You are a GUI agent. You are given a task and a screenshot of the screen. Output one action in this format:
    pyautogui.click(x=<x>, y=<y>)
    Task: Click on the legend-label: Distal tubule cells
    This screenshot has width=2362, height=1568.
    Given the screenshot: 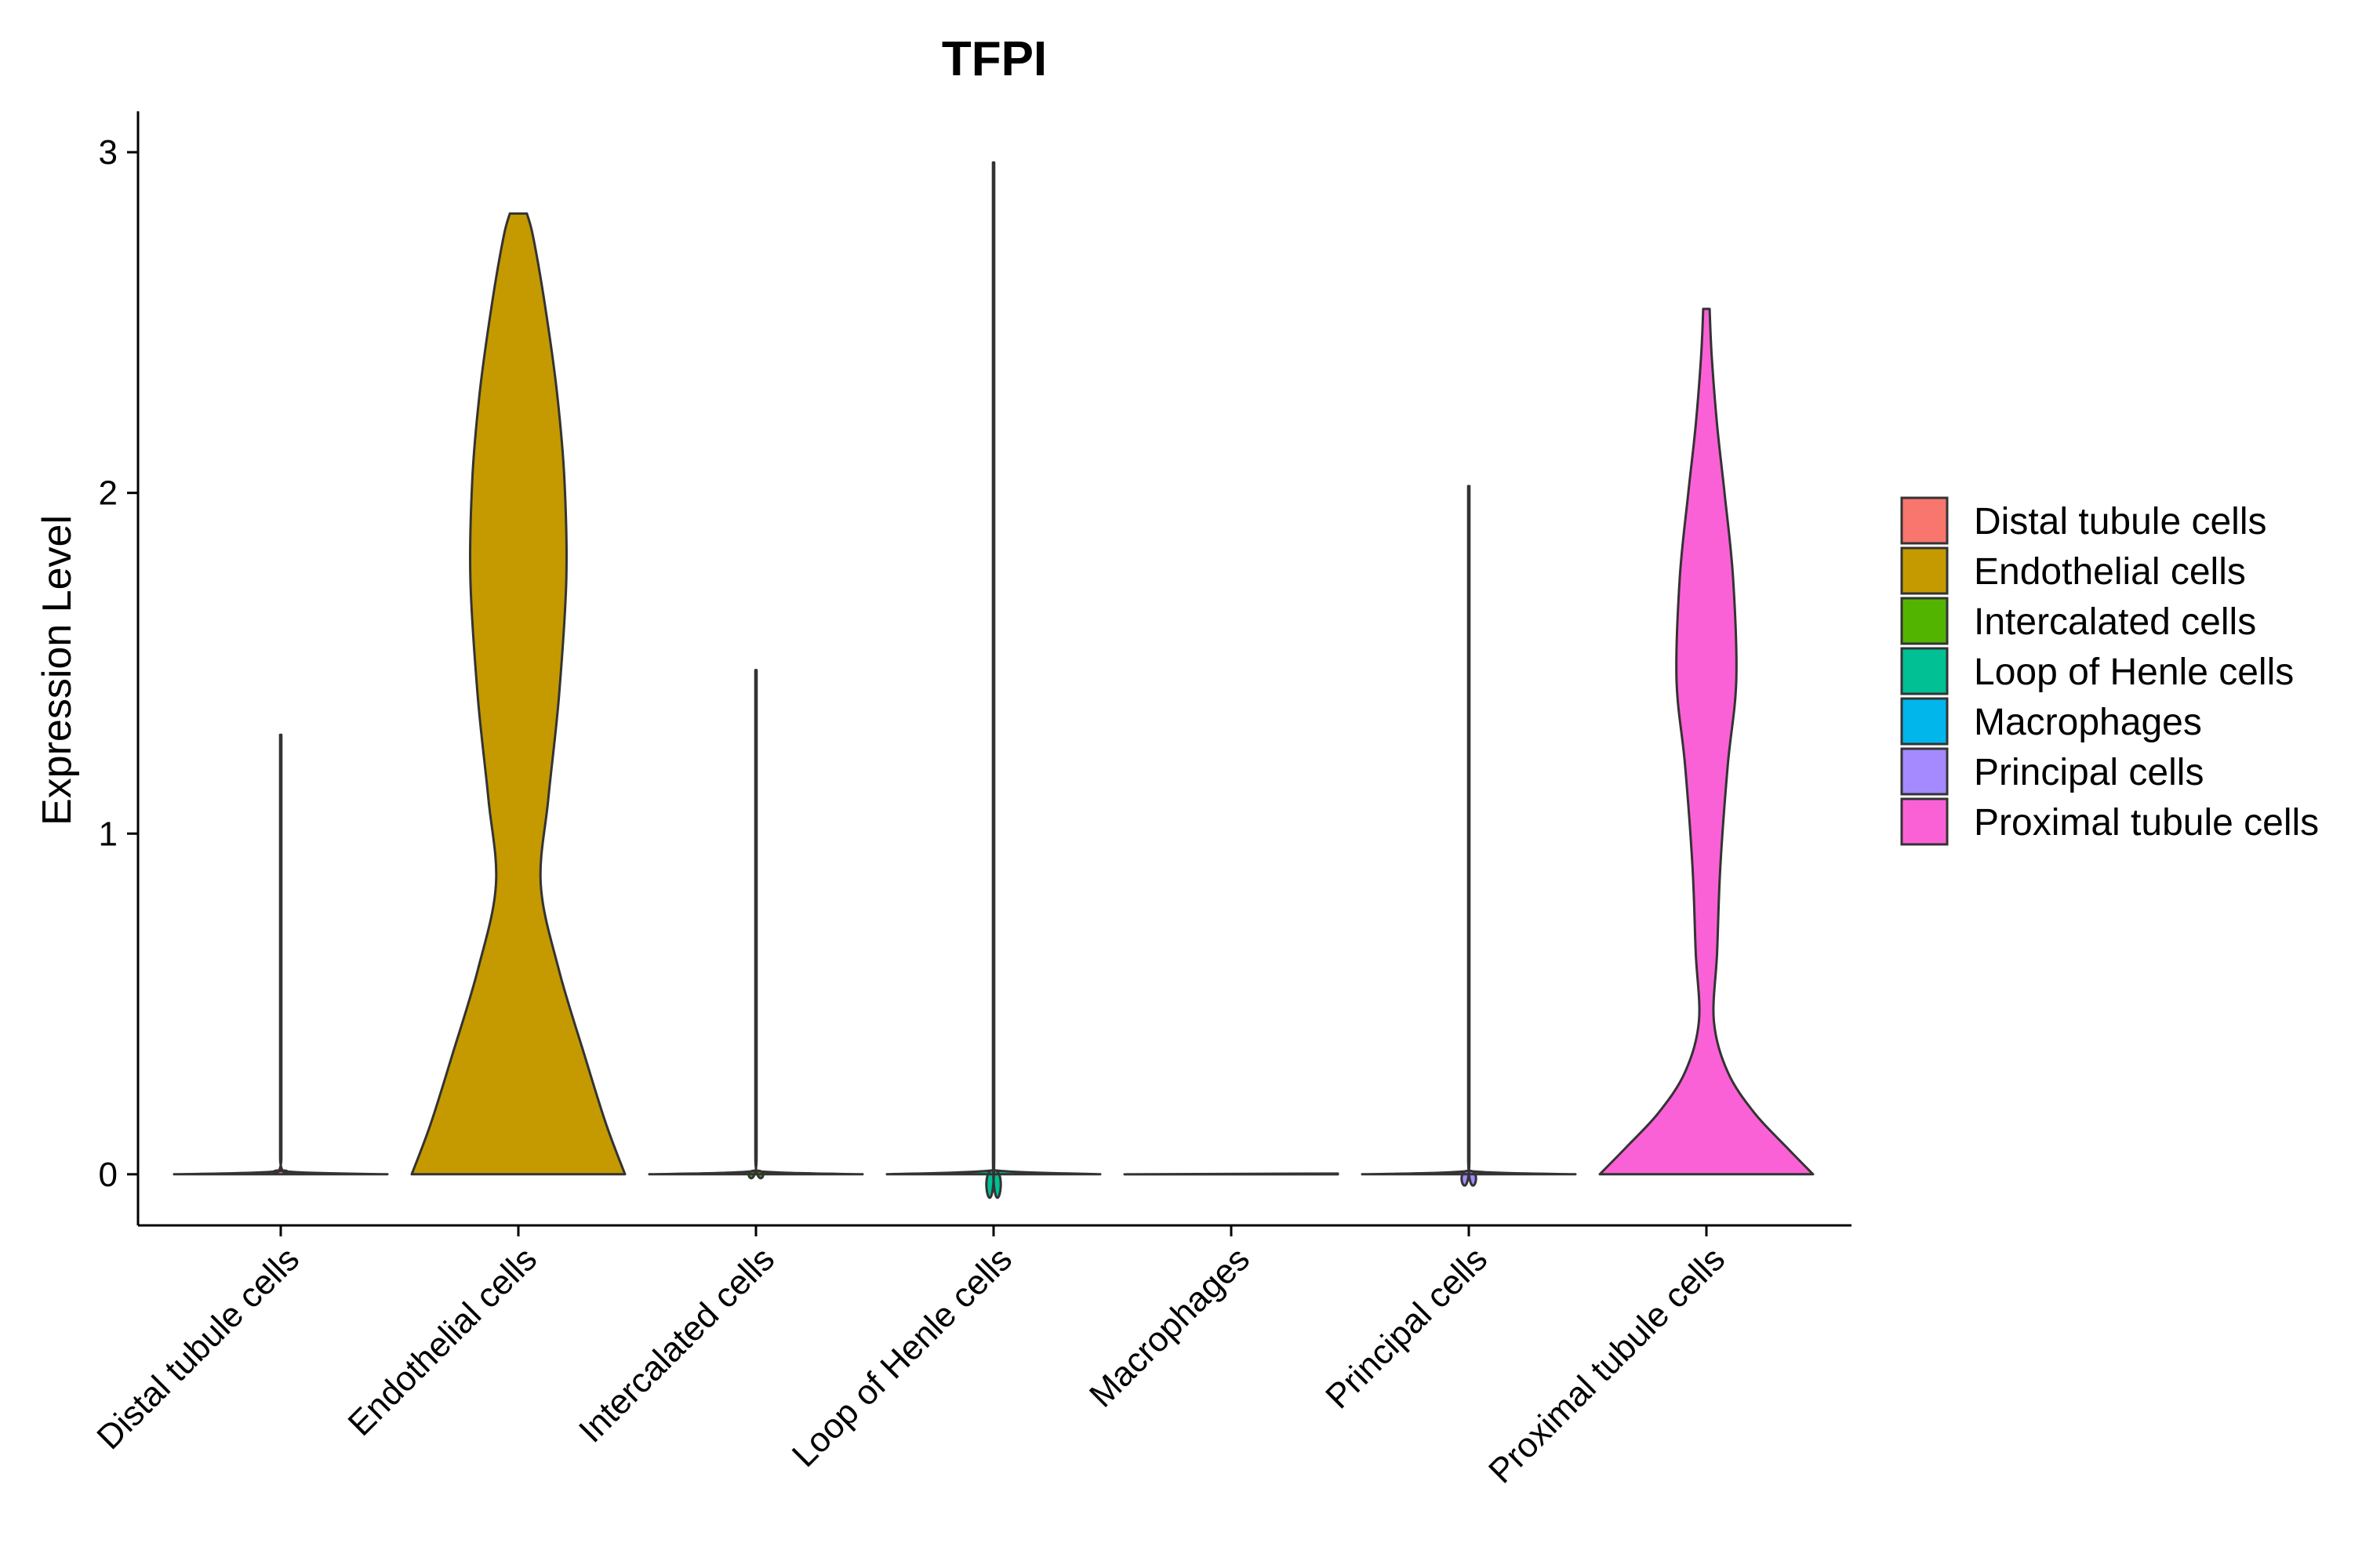 What is the action you would take?
    pyautogui.click(x=2120, y=522)
    